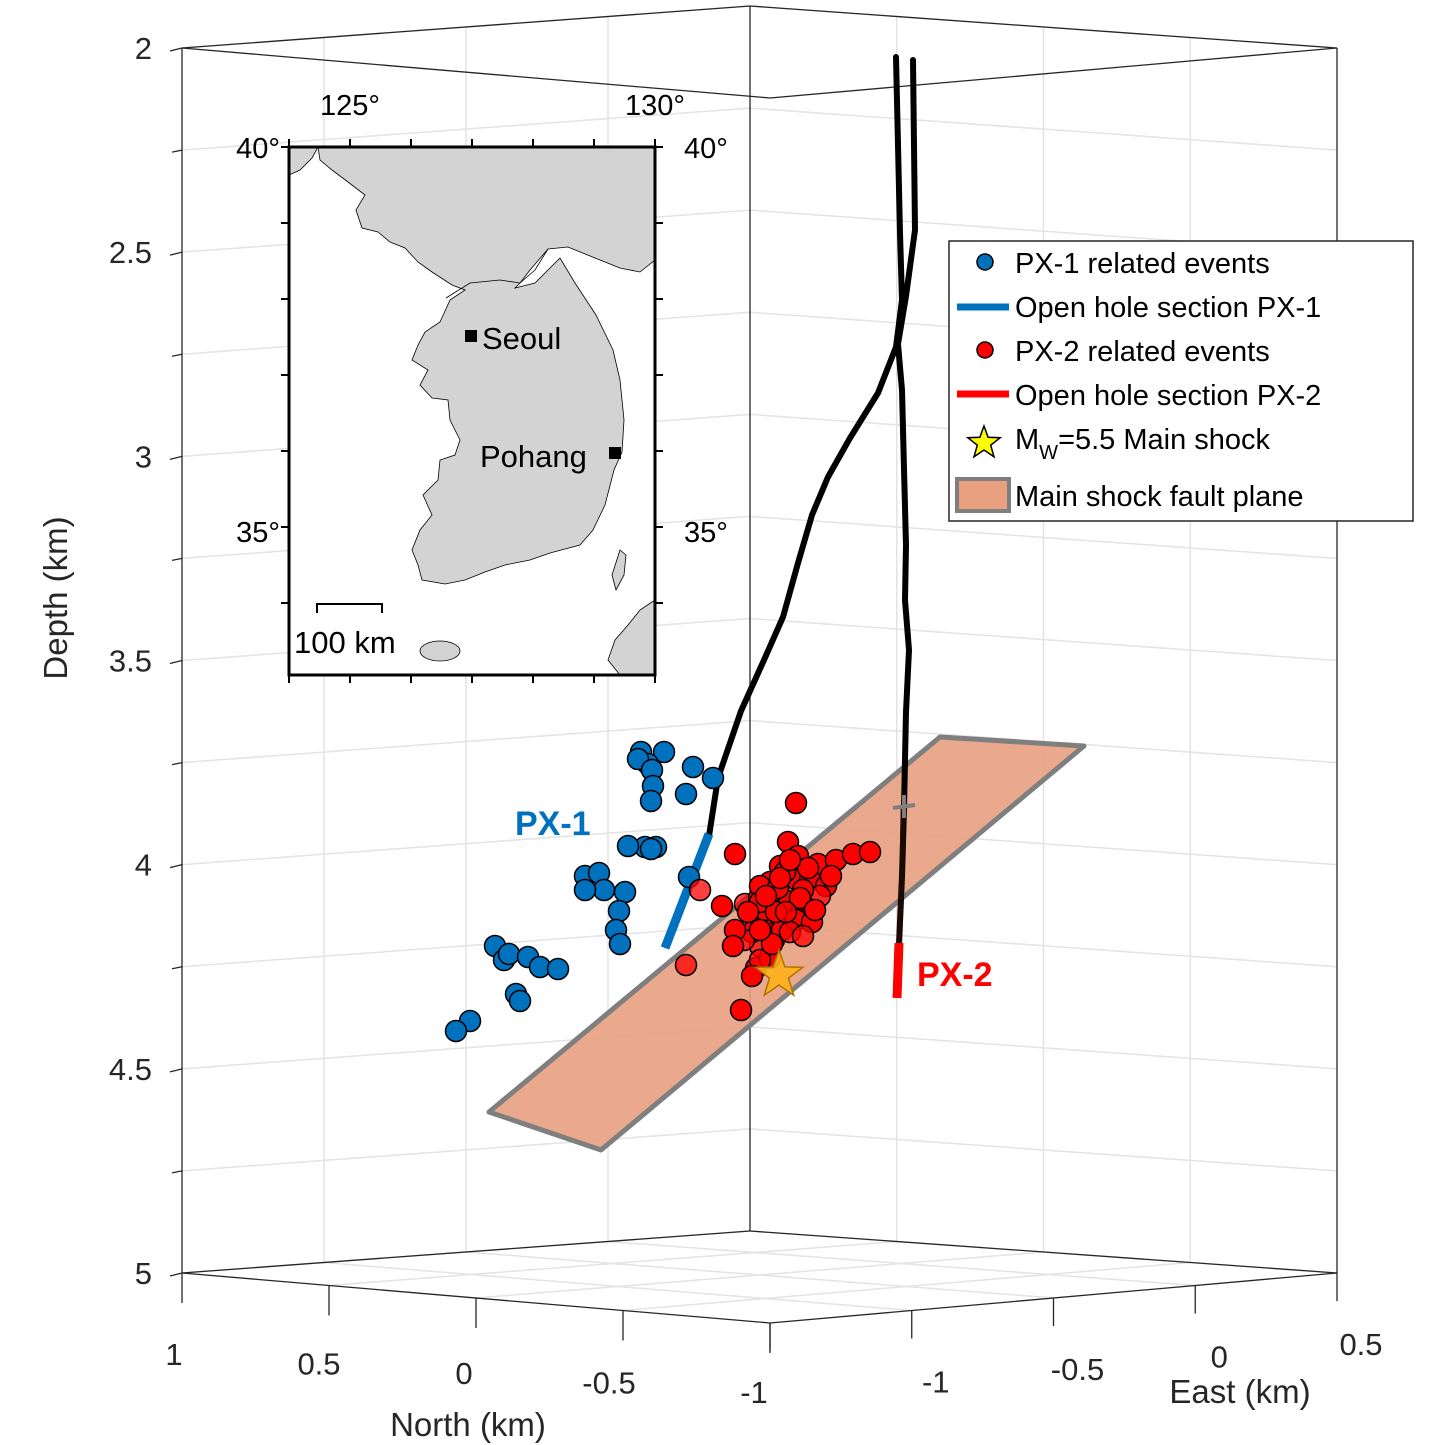 This screenshot has width=1440, height=1445. Describe the element at coordinates (754, 1392) in the screenshot. I see `north-tick-label: -1` at that location.